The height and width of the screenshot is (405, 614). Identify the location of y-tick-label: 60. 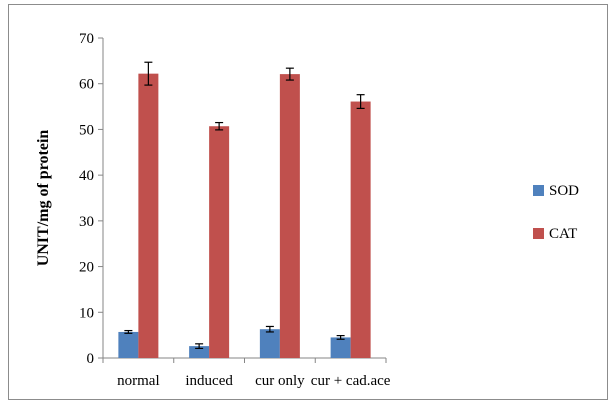
(86, 85).